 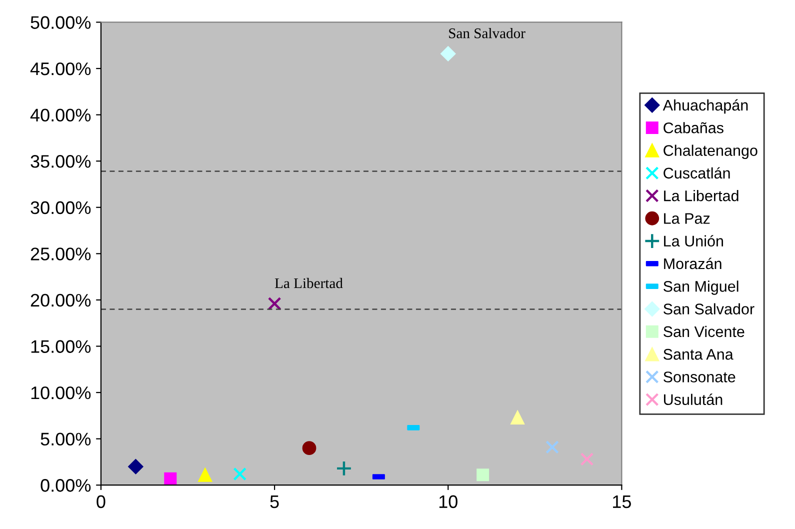 I want to click on legend-label: Usulután, so click(x=693, y=400).